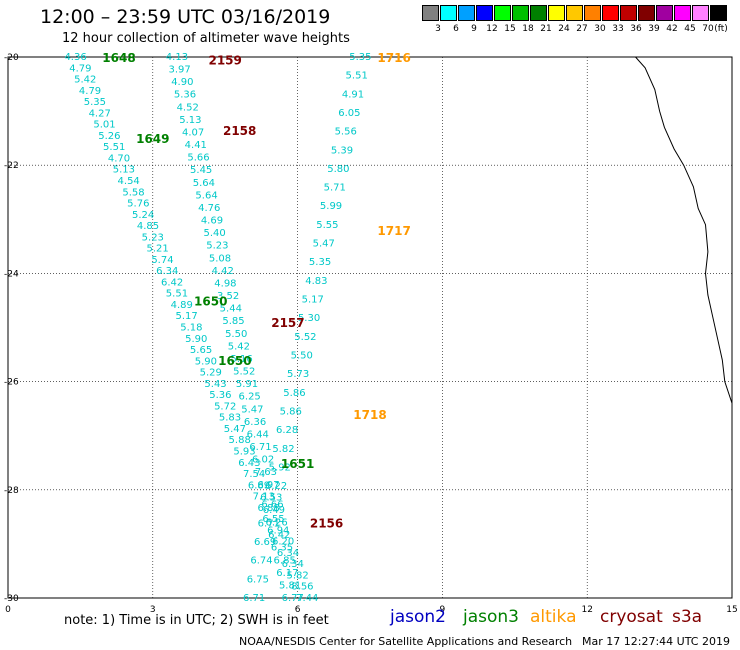  Describe the element at coordinates (353, 94) in the screenshot. I see `swh-value-track-c: 4.91` at that location.